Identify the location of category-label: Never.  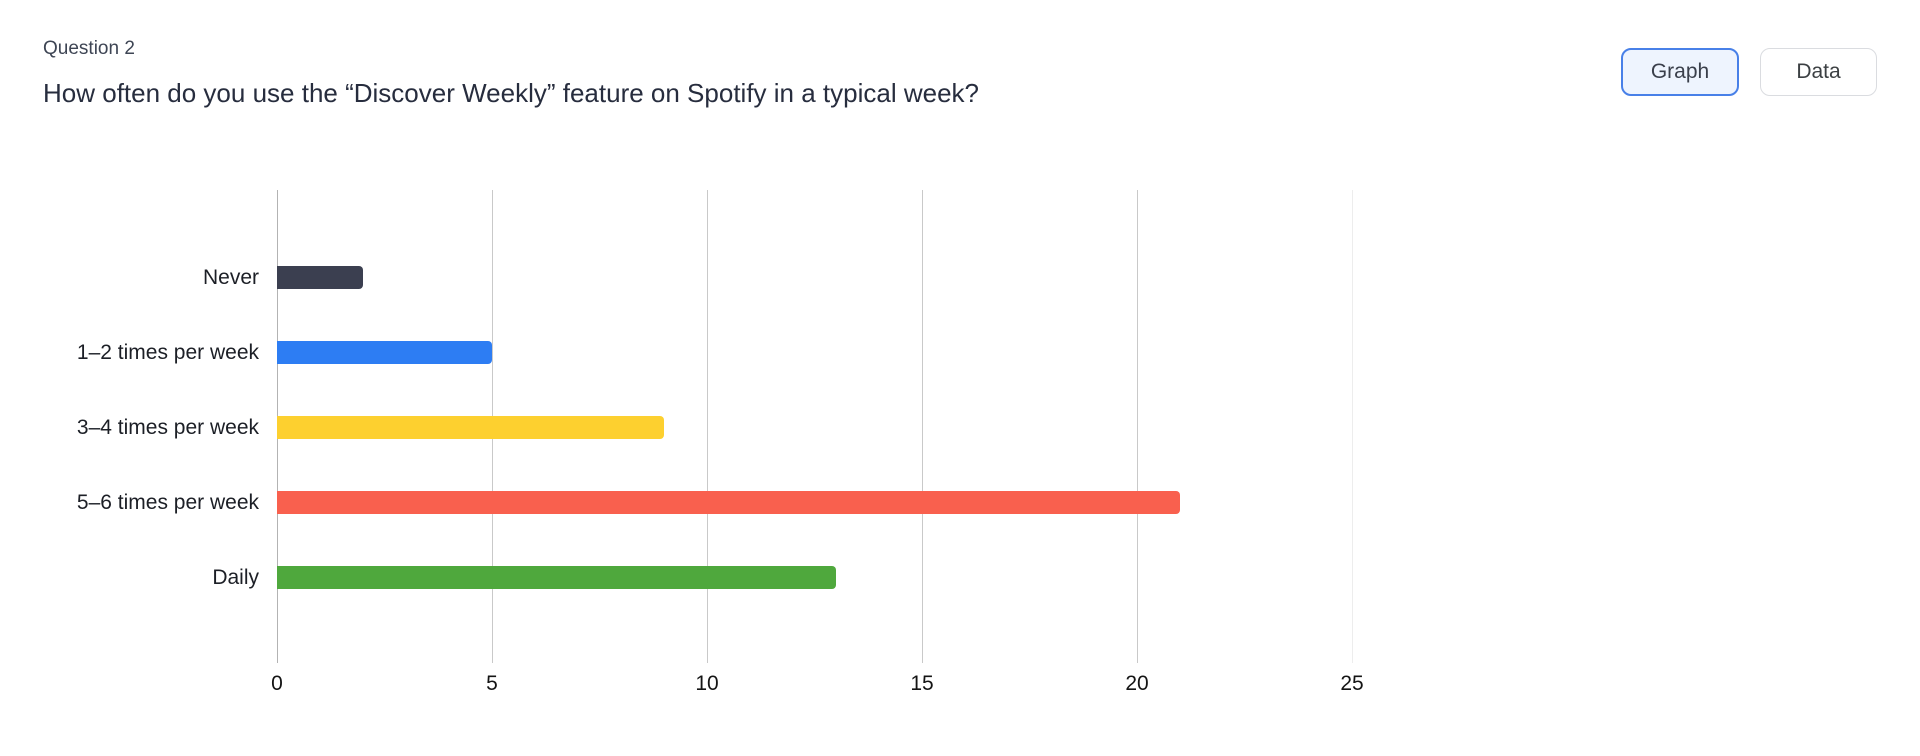
(230, 277).